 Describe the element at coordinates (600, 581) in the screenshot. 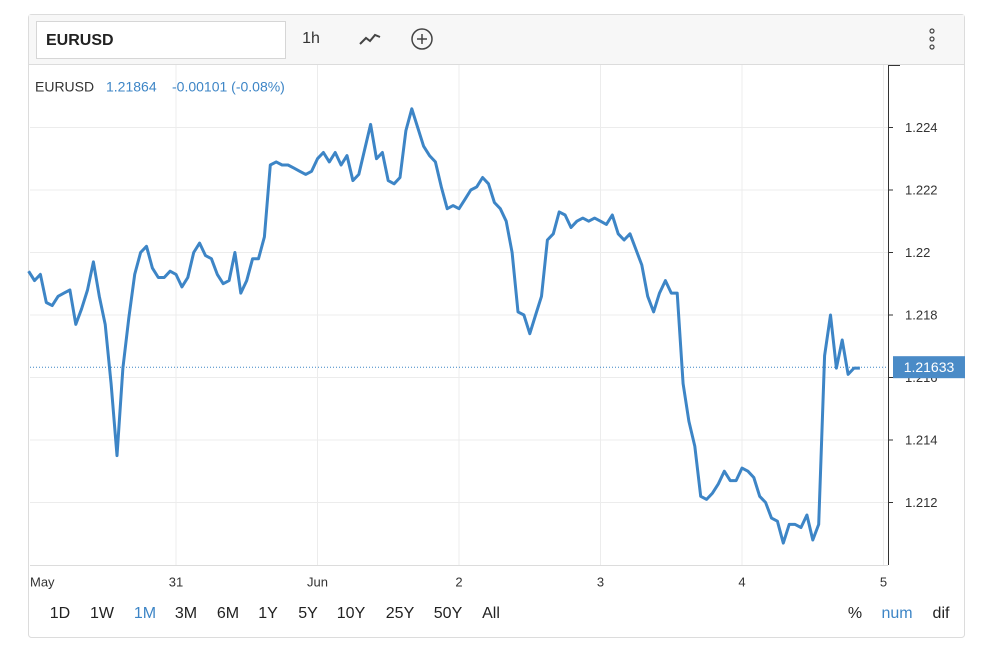

I see `x-tick-label: 3` at that location.